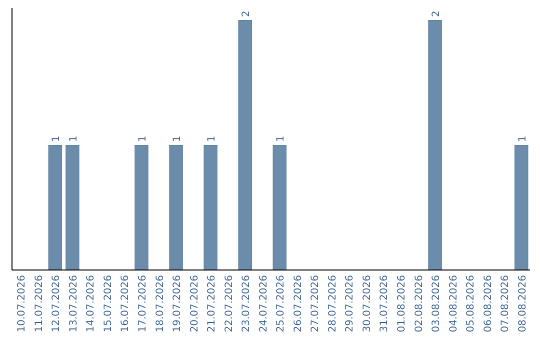 The height and width of the screenshot is (340, 540). What do you see at coordinates (74, 303) in the screenshot?
I see `x-tick-label: 13.07.2026` at bounding box center [74, 303].